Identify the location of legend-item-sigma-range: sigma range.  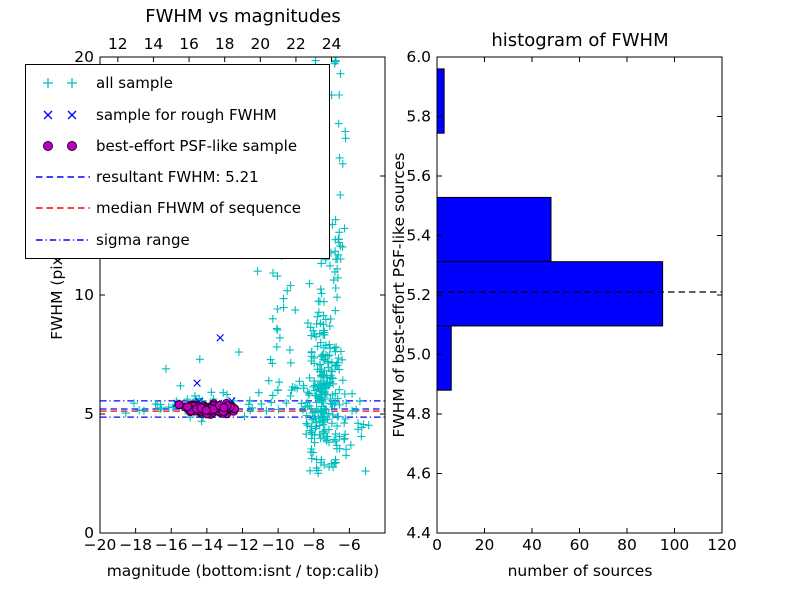
(177, 240).